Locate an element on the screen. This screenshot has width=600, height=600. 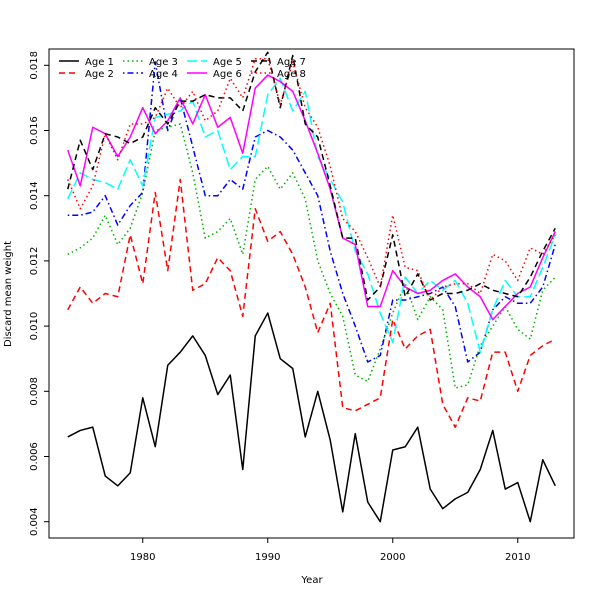
legend-label: Age 3 is located at coordinates (163, 62).